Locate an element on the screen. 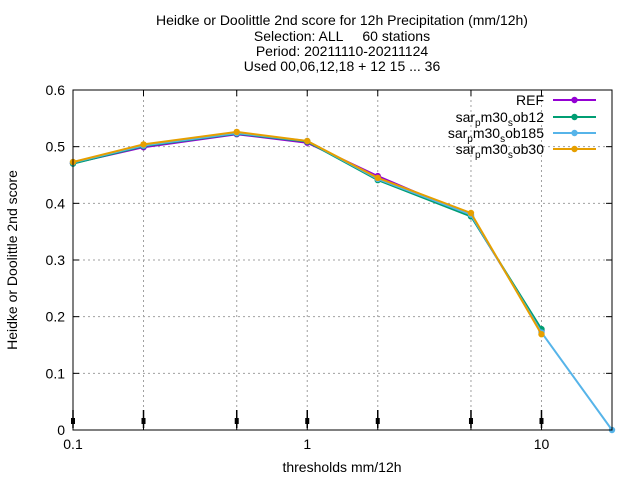  legend-label: sarpm30sob12 is located at coordinates (500, 119).